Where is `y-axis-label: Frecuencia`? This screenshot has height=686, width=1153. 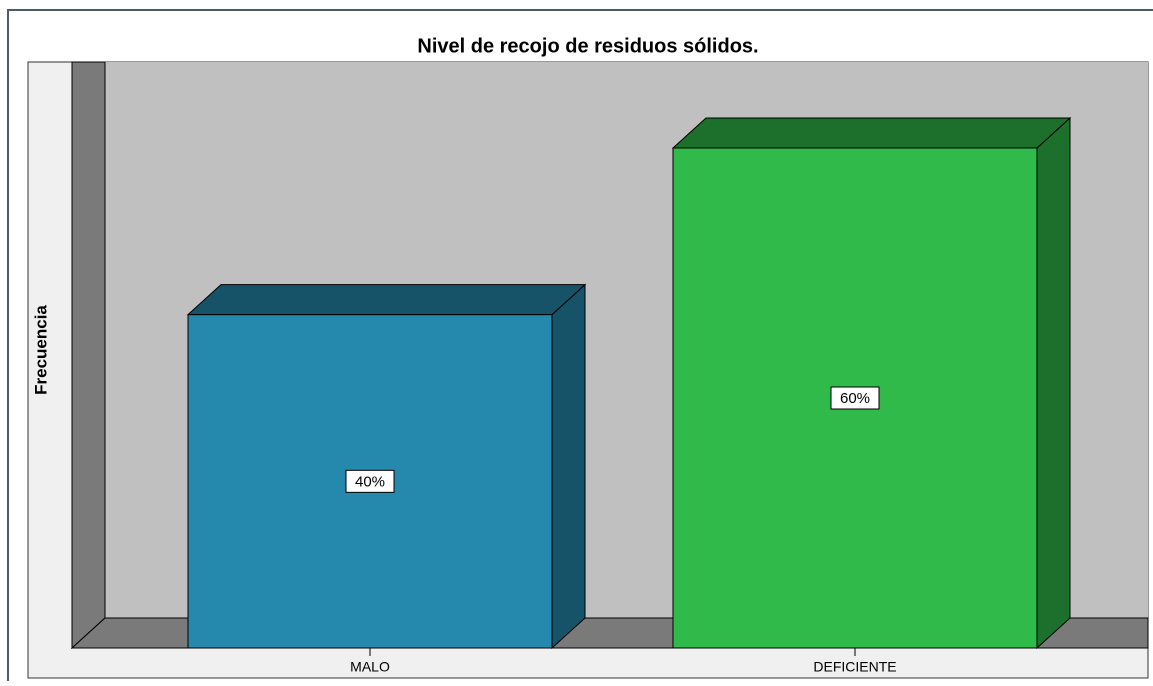 y-axis-label: Frecuencia is located at coordinates (40, 350).